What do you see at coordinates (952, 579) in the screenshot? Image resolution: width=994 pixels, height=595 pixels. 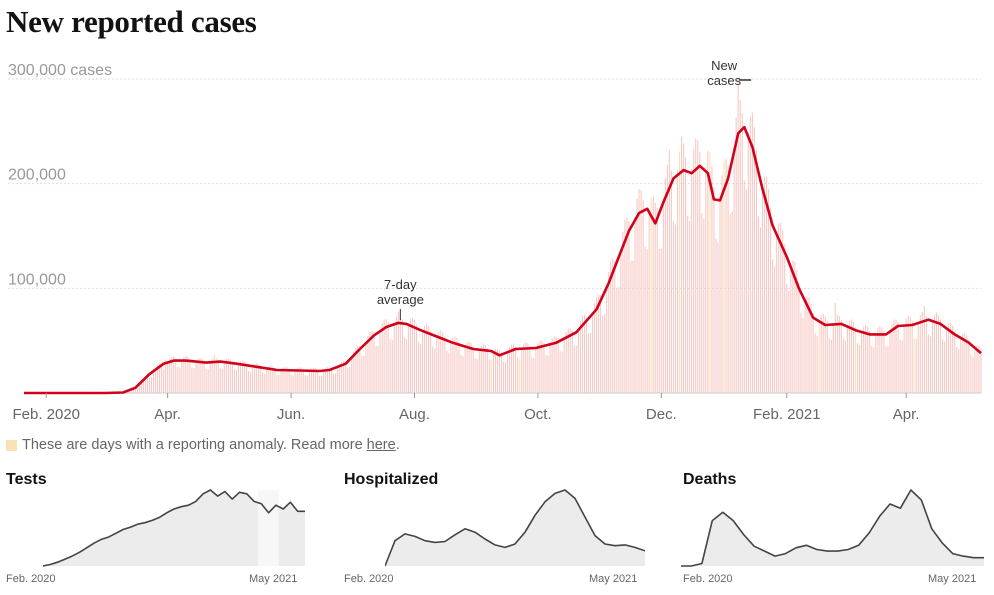 I see `deaths-end-label: May 2021` at bounding box center [952, 579].